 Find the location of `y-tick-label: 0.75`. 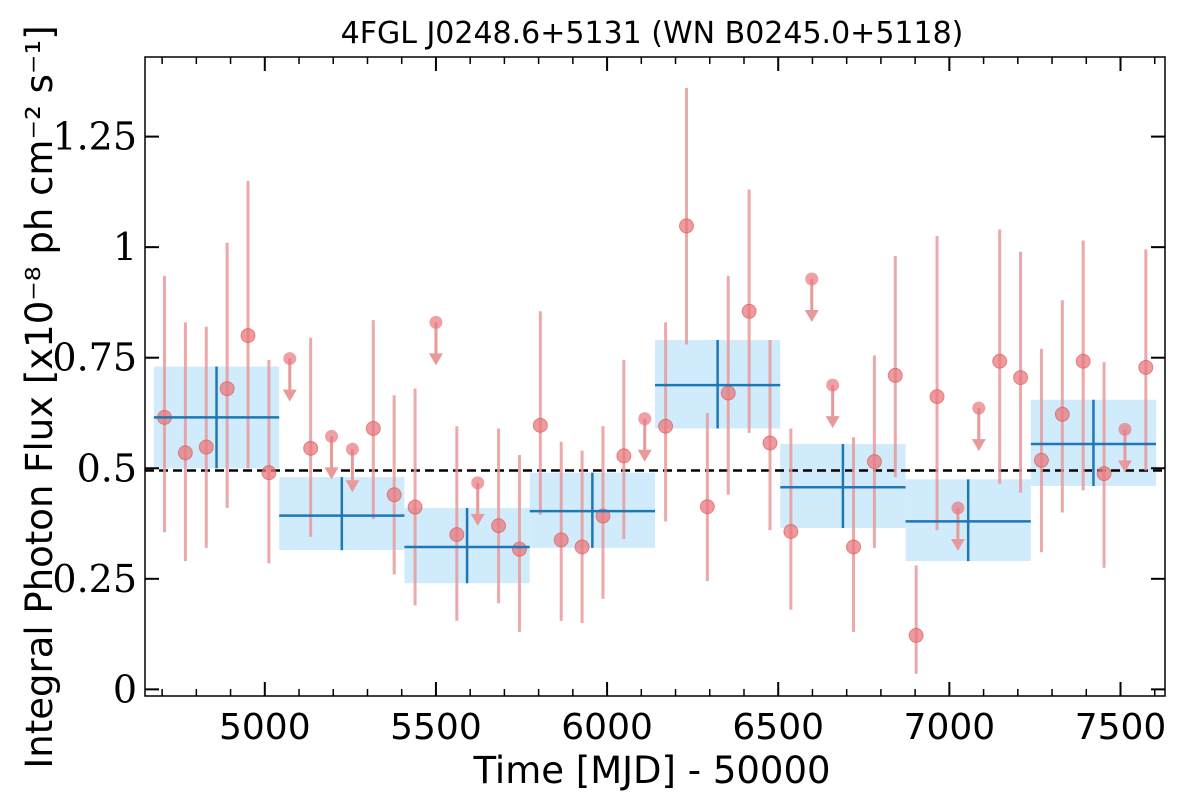

y-tick-label: 0.75 is located at coordinates (94, 358).